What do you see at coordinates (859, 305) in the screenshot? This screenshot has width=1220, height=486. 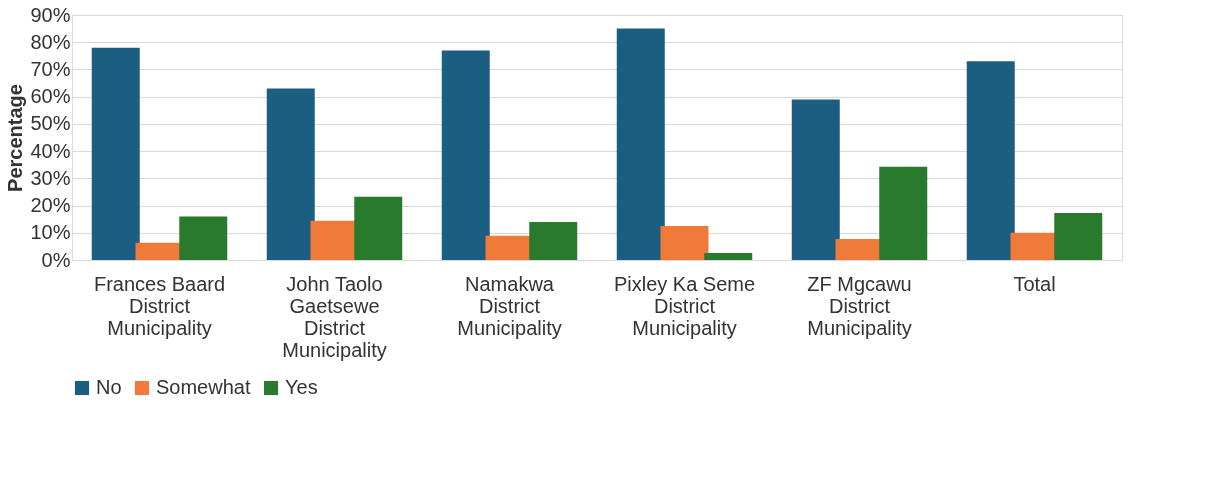 I see `x-tick-label: ZF Mgcawu District Municipality` at bounding box center [859, 305].